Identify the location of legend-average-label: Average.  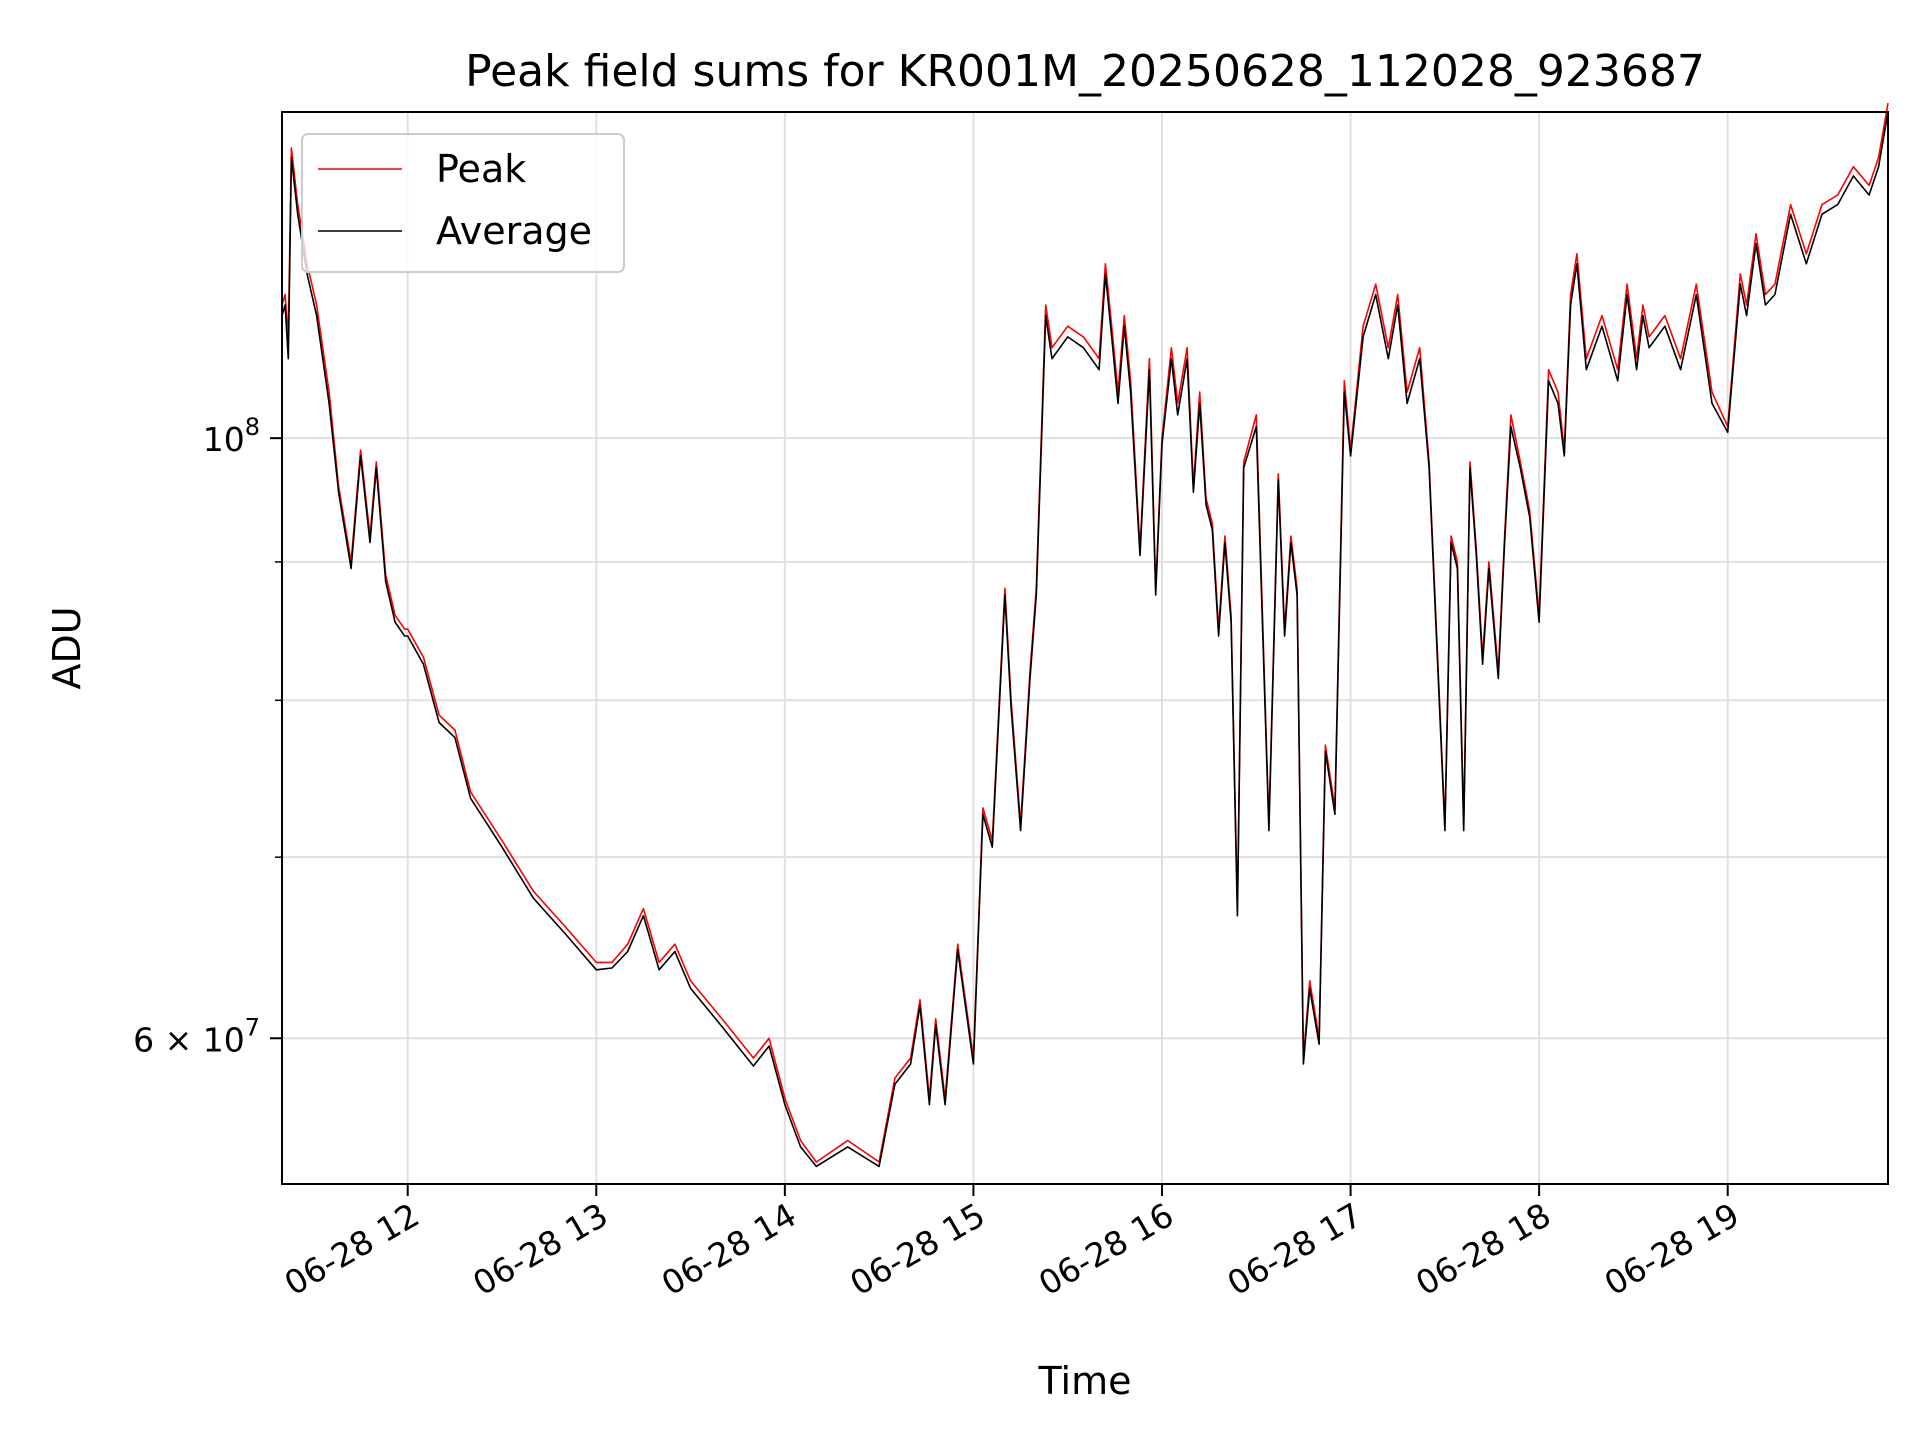
(514, 231).